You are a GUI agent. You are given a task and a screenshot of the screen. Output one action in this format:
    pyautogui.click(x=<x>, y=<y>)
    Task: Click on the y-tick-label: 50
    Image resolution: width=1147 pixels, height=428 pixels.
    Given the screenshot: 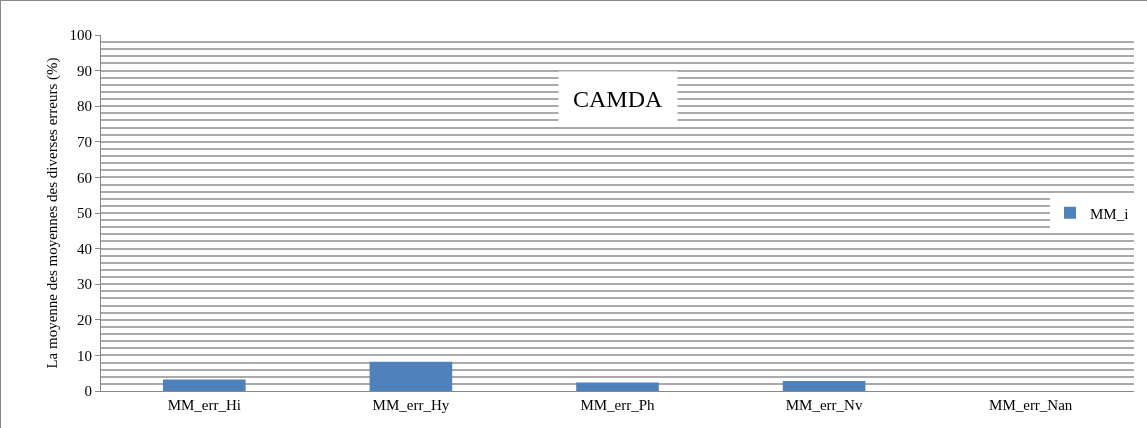 What is the action you would take?
    pyautogui.click(x=84, y=213)
    